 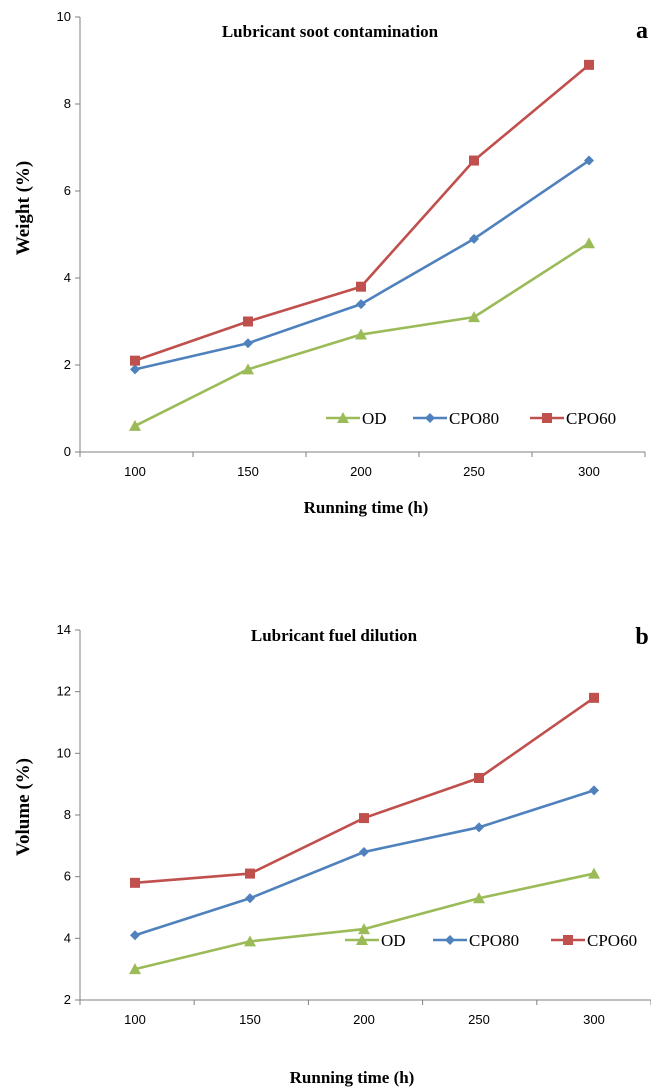 What do you see at coordinates (334, 635) in the screenshot?
I see `chart-title: Lubricant fuel dilution` at bounding box center [334, 635].